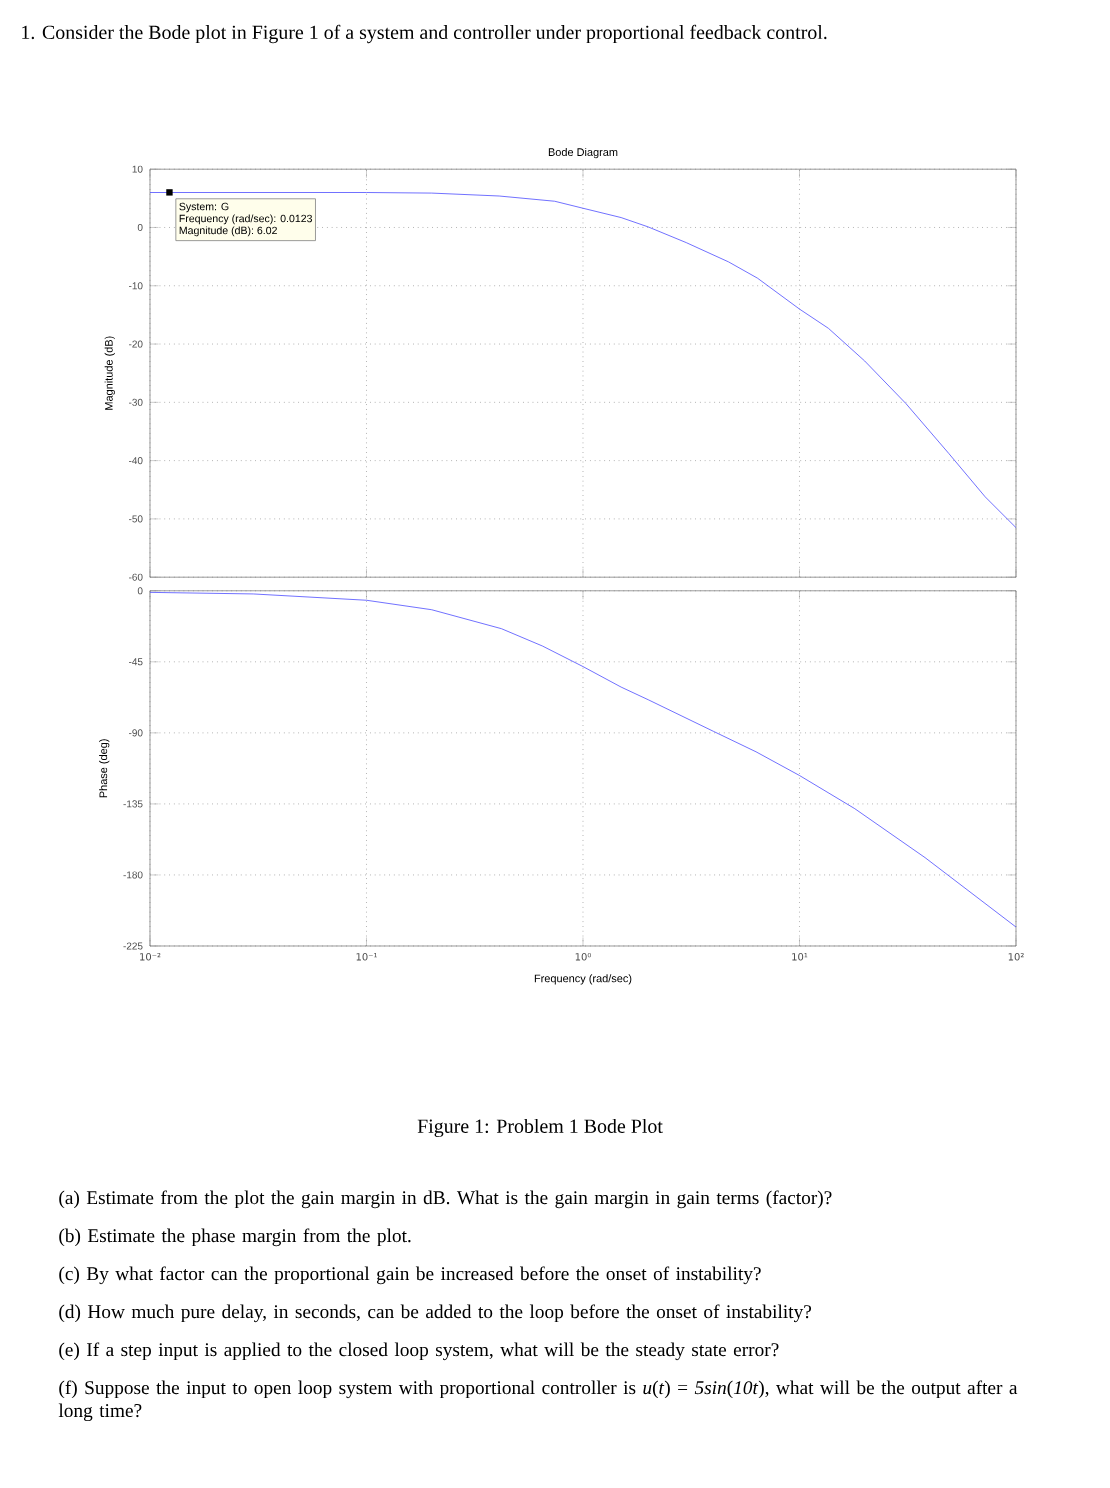 This screenshot has height=1488, width=1110. I want to click on text: (b) Estimate the phase margin from the plot., so click(235, 1237).